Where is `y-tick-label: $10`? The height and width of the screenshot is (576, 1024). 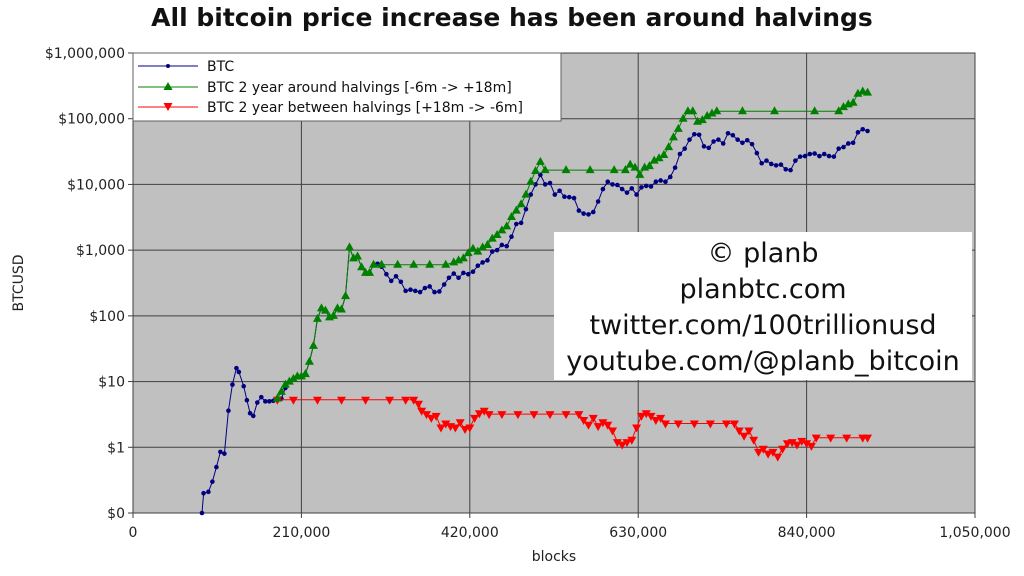 y-tick-label: $10 is located at coordinates (111, 383).